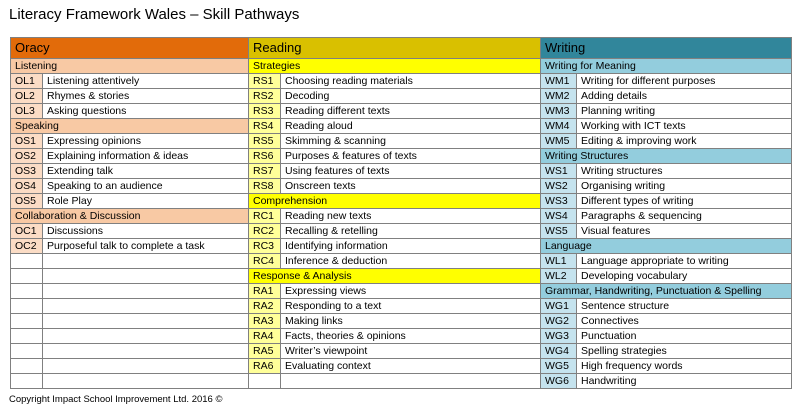 The height and width of the screenshot is (409, 798). I want to click on reading-skill-description: Making links, so click(410, 321).